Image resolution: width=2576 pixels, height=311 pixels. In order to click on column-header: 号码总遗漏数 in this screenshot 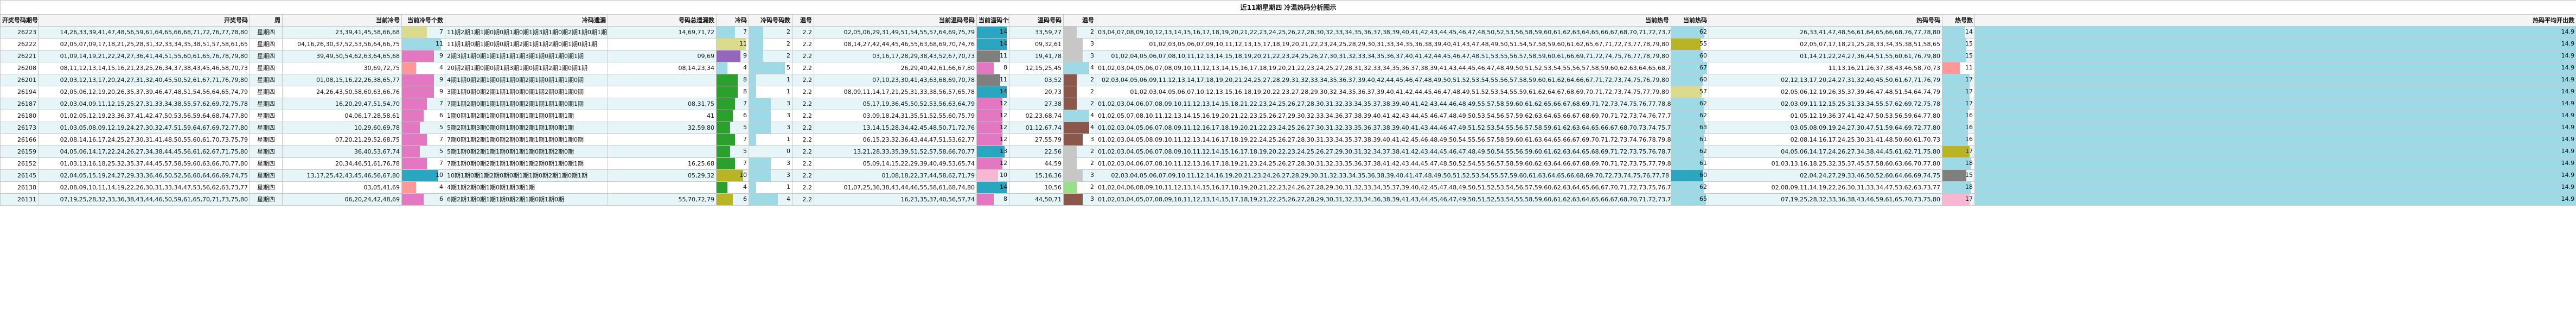, I will do `click(662, 21)`.